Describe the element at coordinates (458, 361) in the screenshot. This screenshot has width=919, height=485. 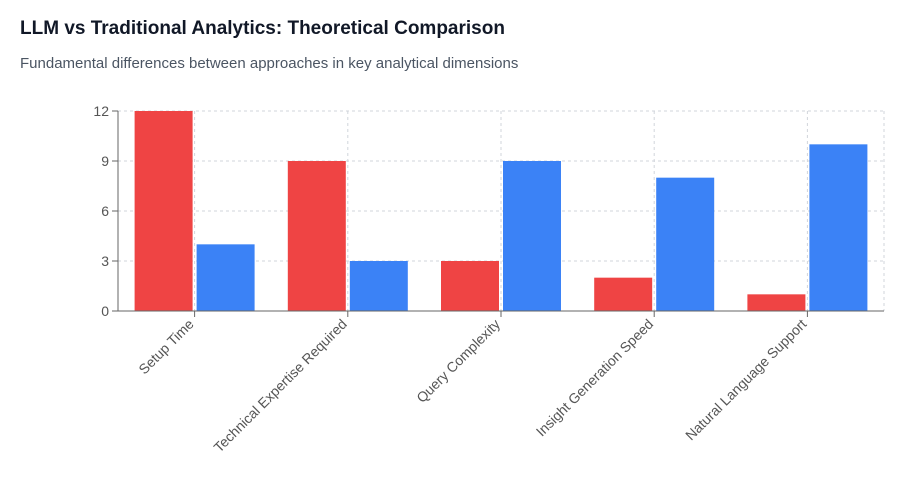
I see `x-tick-label: Query Complexity` at that location.